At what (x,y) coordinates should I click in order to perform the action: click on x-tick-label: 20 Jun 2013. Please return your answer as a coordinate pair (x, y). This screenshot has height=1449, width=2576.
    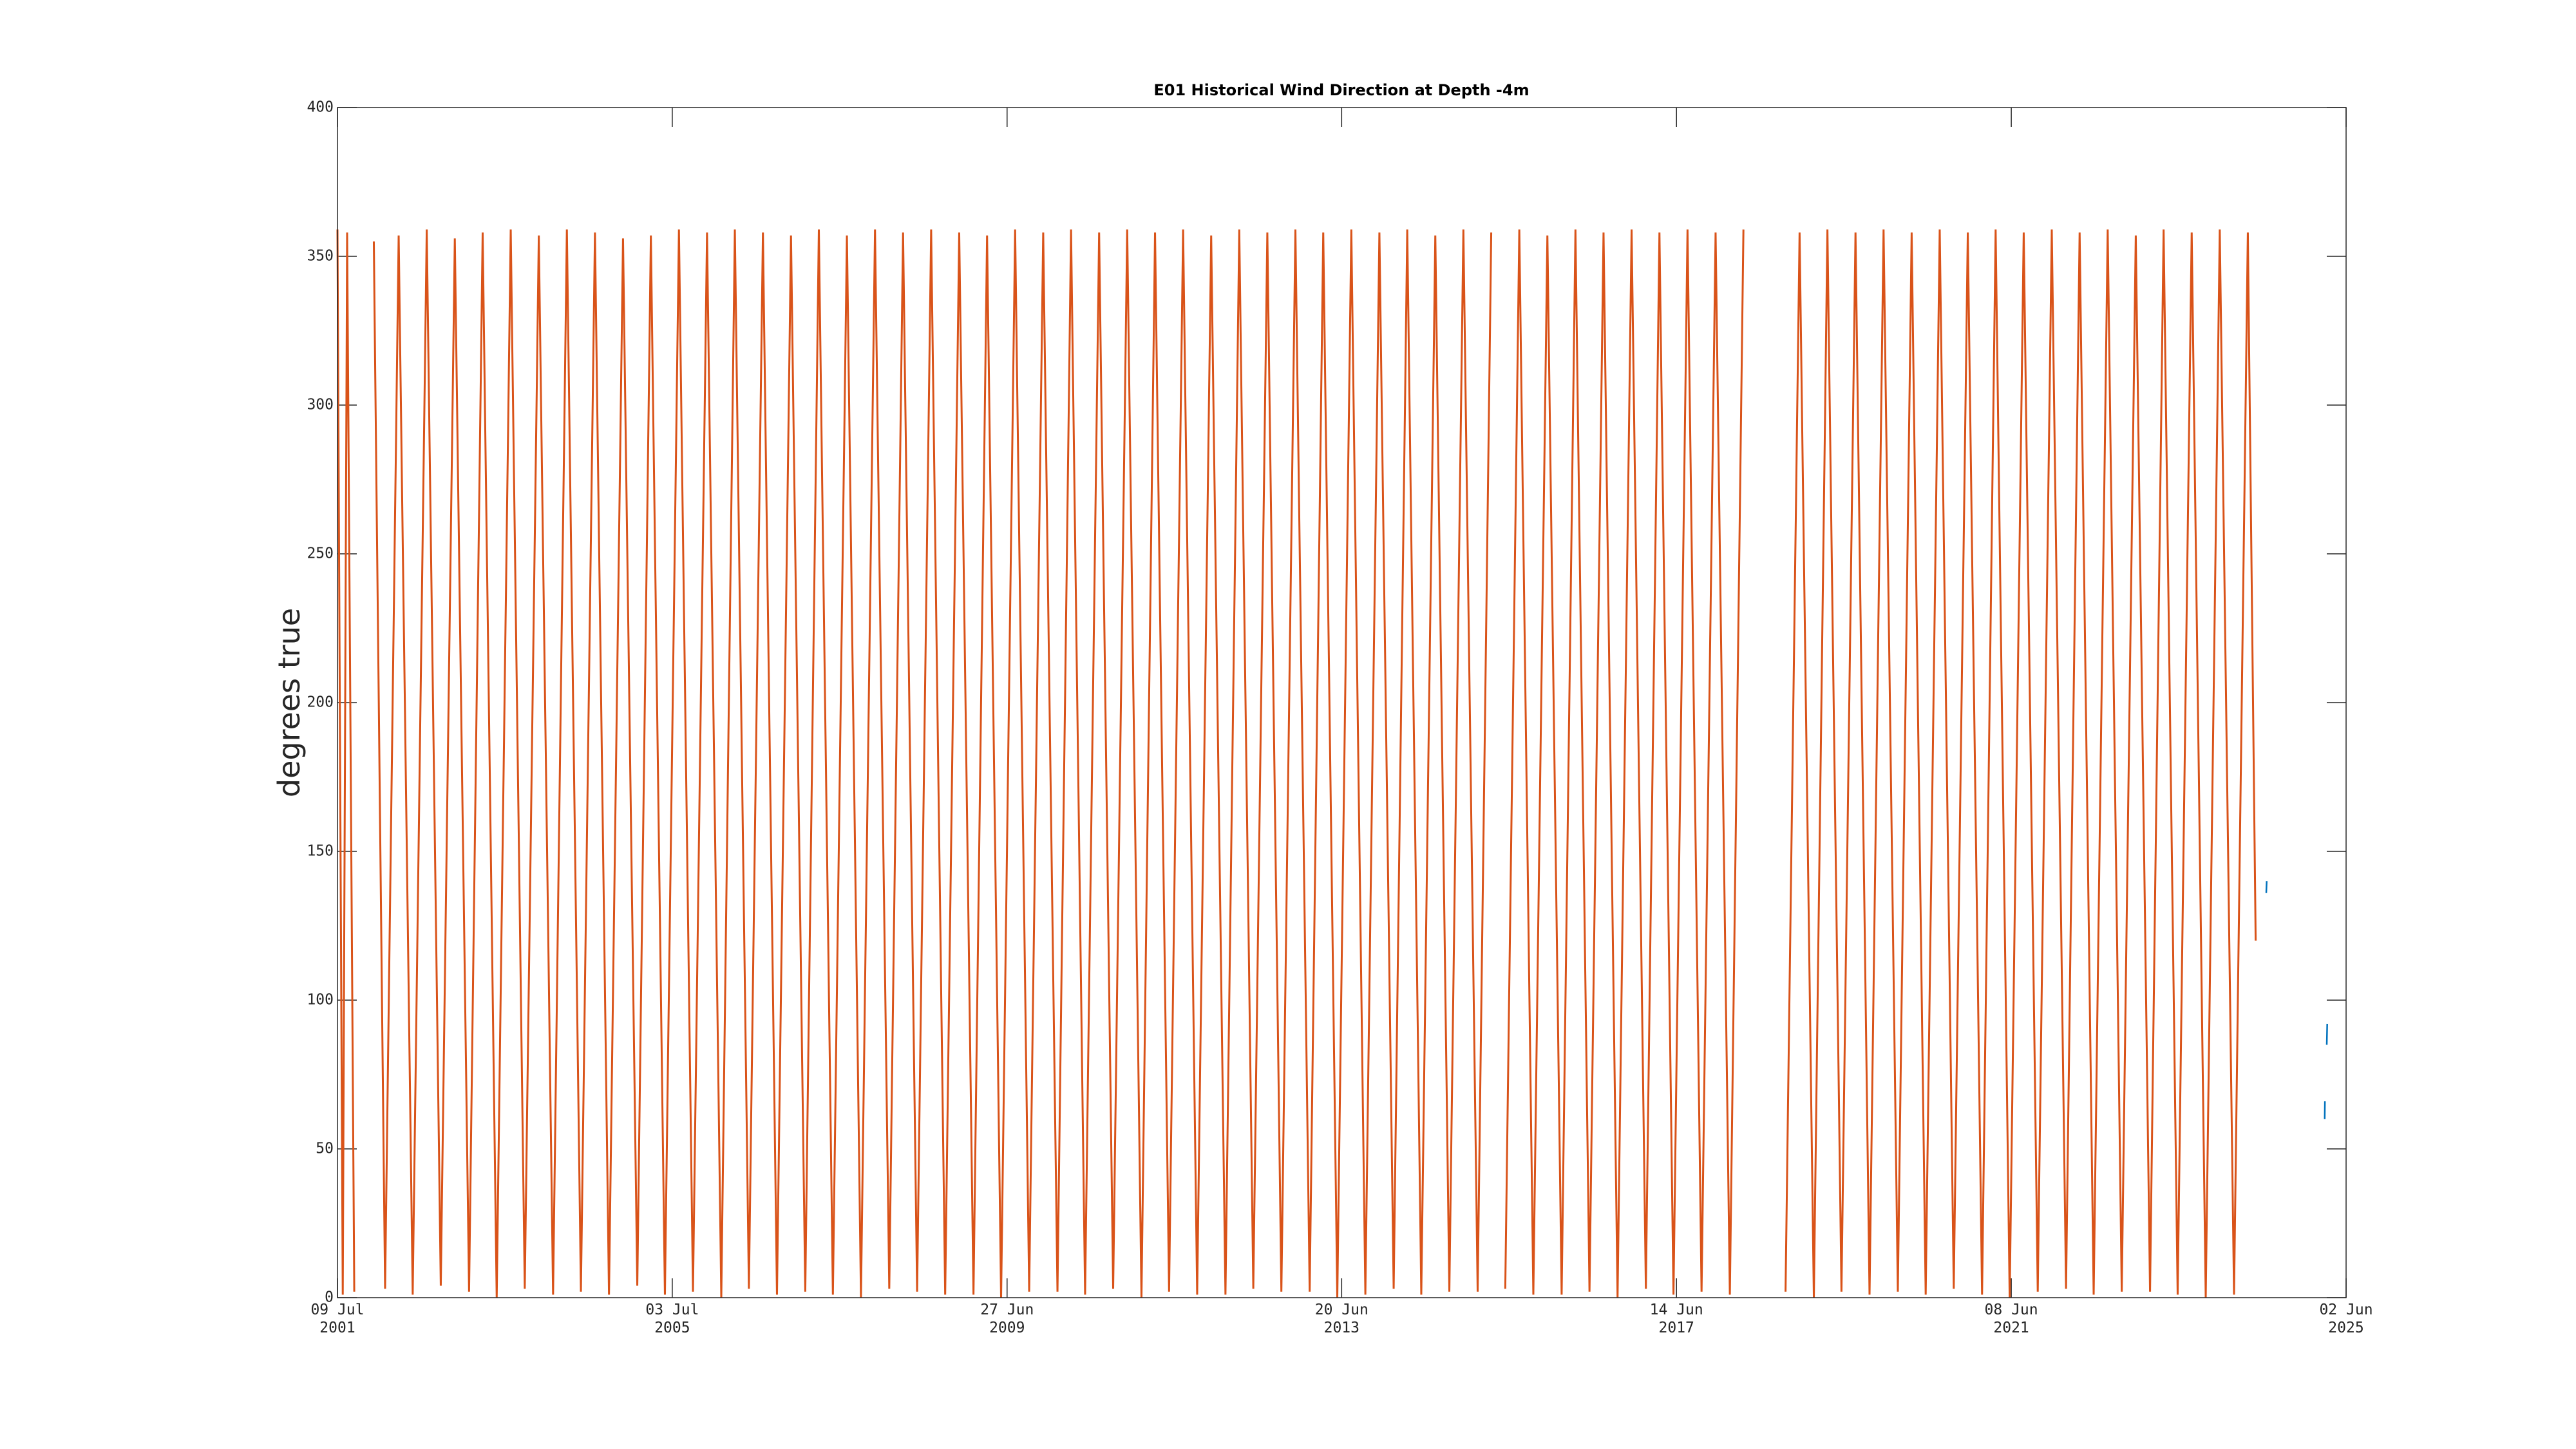
    Looking at the image, I should click on (1341, 1319).